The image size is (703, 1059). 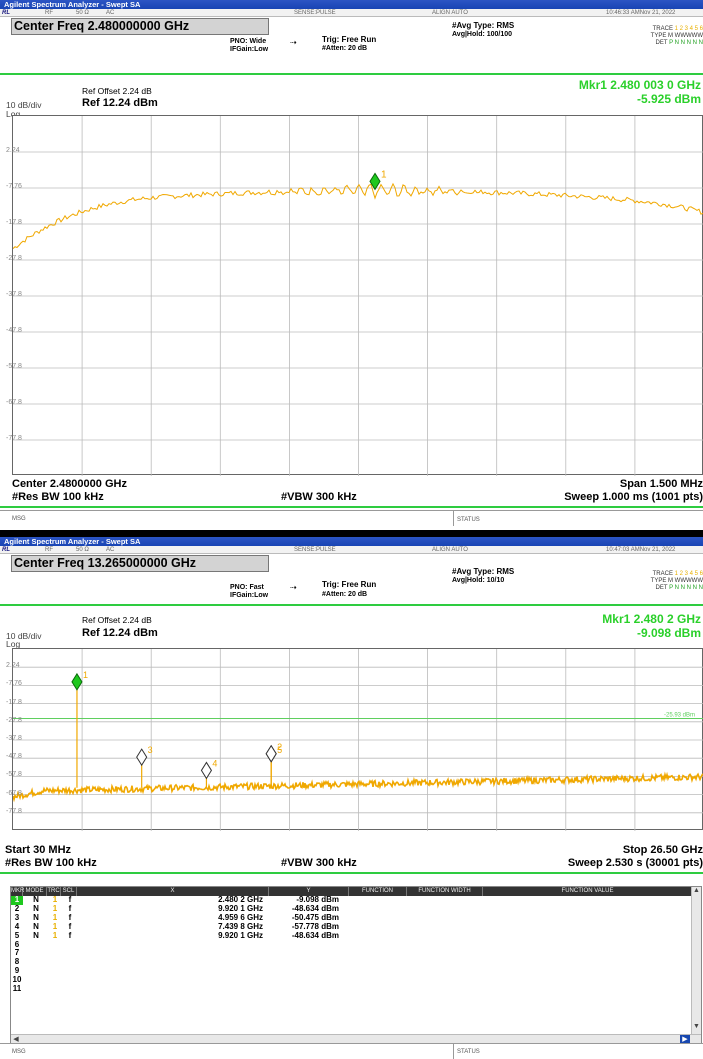 I want to click on y-tick-label: -17.8, so click(x=14, y=222).